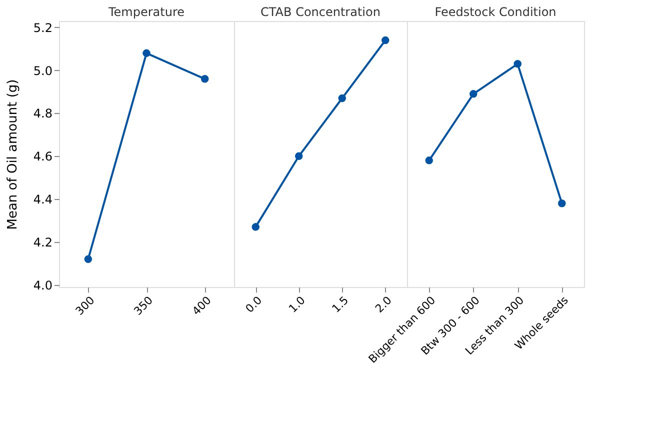 The image size is (657, 439). What do you see at coordinates (42, 71) in the screenshot?
I see `y-tick-label: 5.0` at bounding box center [42, 71].